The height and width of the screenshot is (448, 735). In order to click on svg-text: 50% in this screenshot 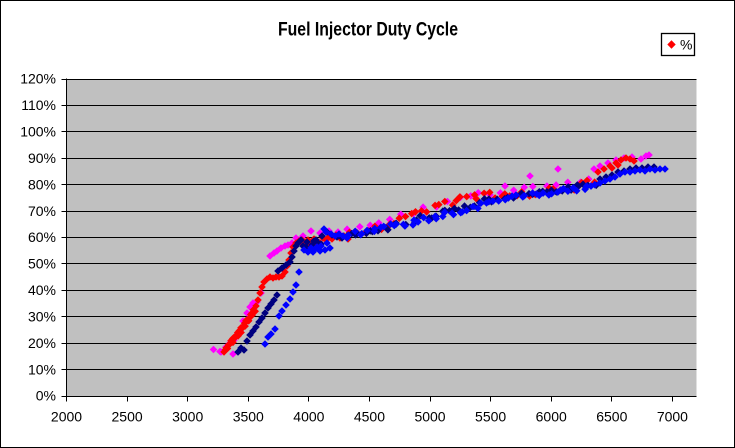, I will do `click(42, 264)`.